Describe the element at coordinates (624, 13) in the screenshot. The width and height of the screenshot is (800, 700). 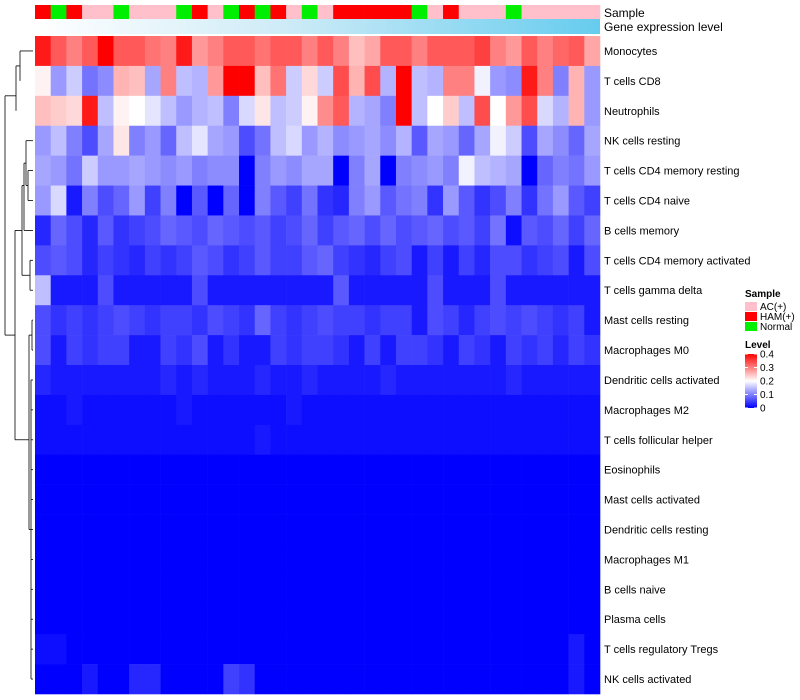
I see `sample-track-label: Sample` at that location.